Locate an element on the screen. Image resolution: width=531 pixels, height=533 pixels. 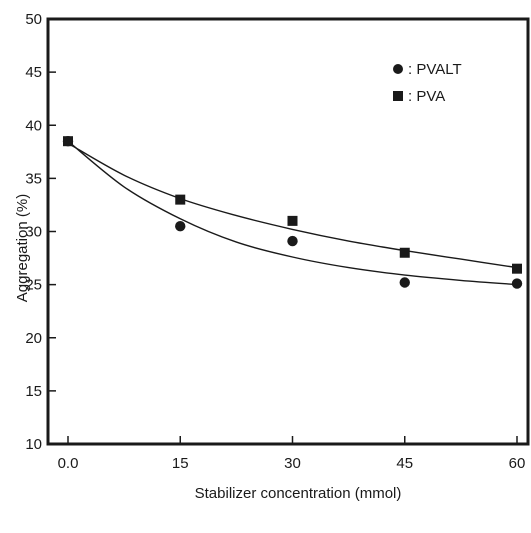
x-tick-label: 45 is located at coordinates (404, 463).